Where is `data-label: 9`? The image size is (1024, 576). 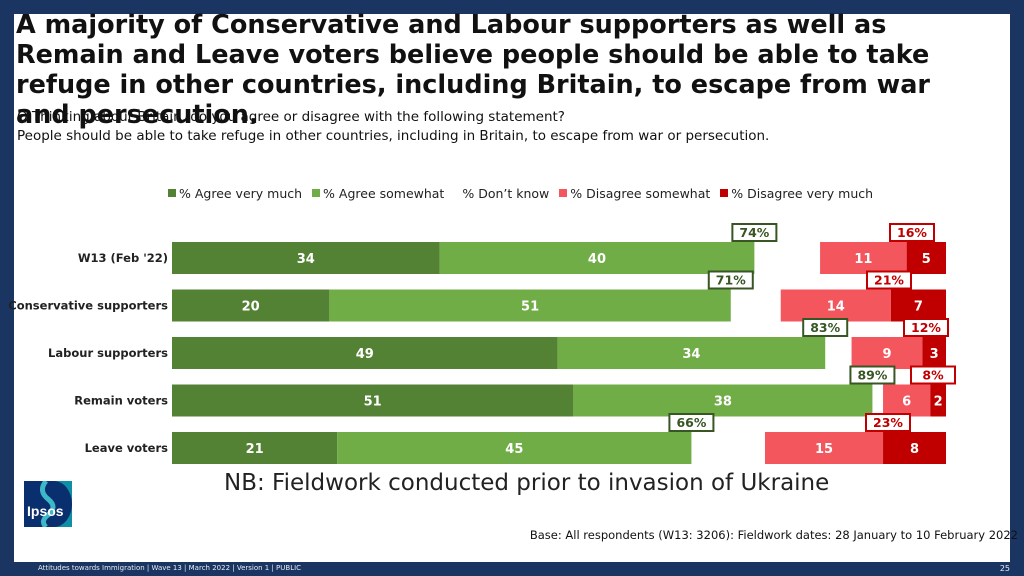 data-label: 9 is located at coordinates (886, 354).